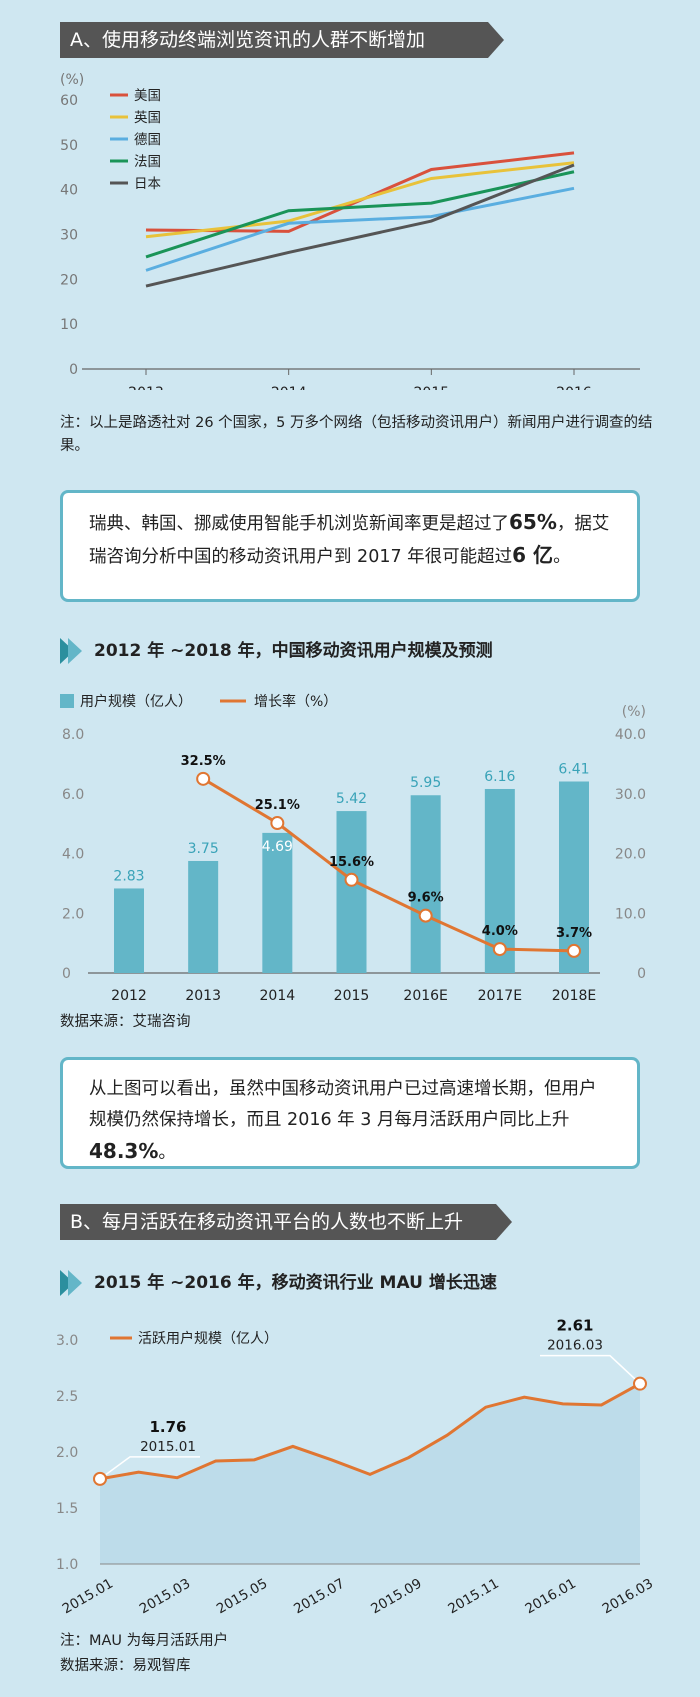 The image size is (700, 1697). I want to click on y-tick-label: 20, so click(69, 280).